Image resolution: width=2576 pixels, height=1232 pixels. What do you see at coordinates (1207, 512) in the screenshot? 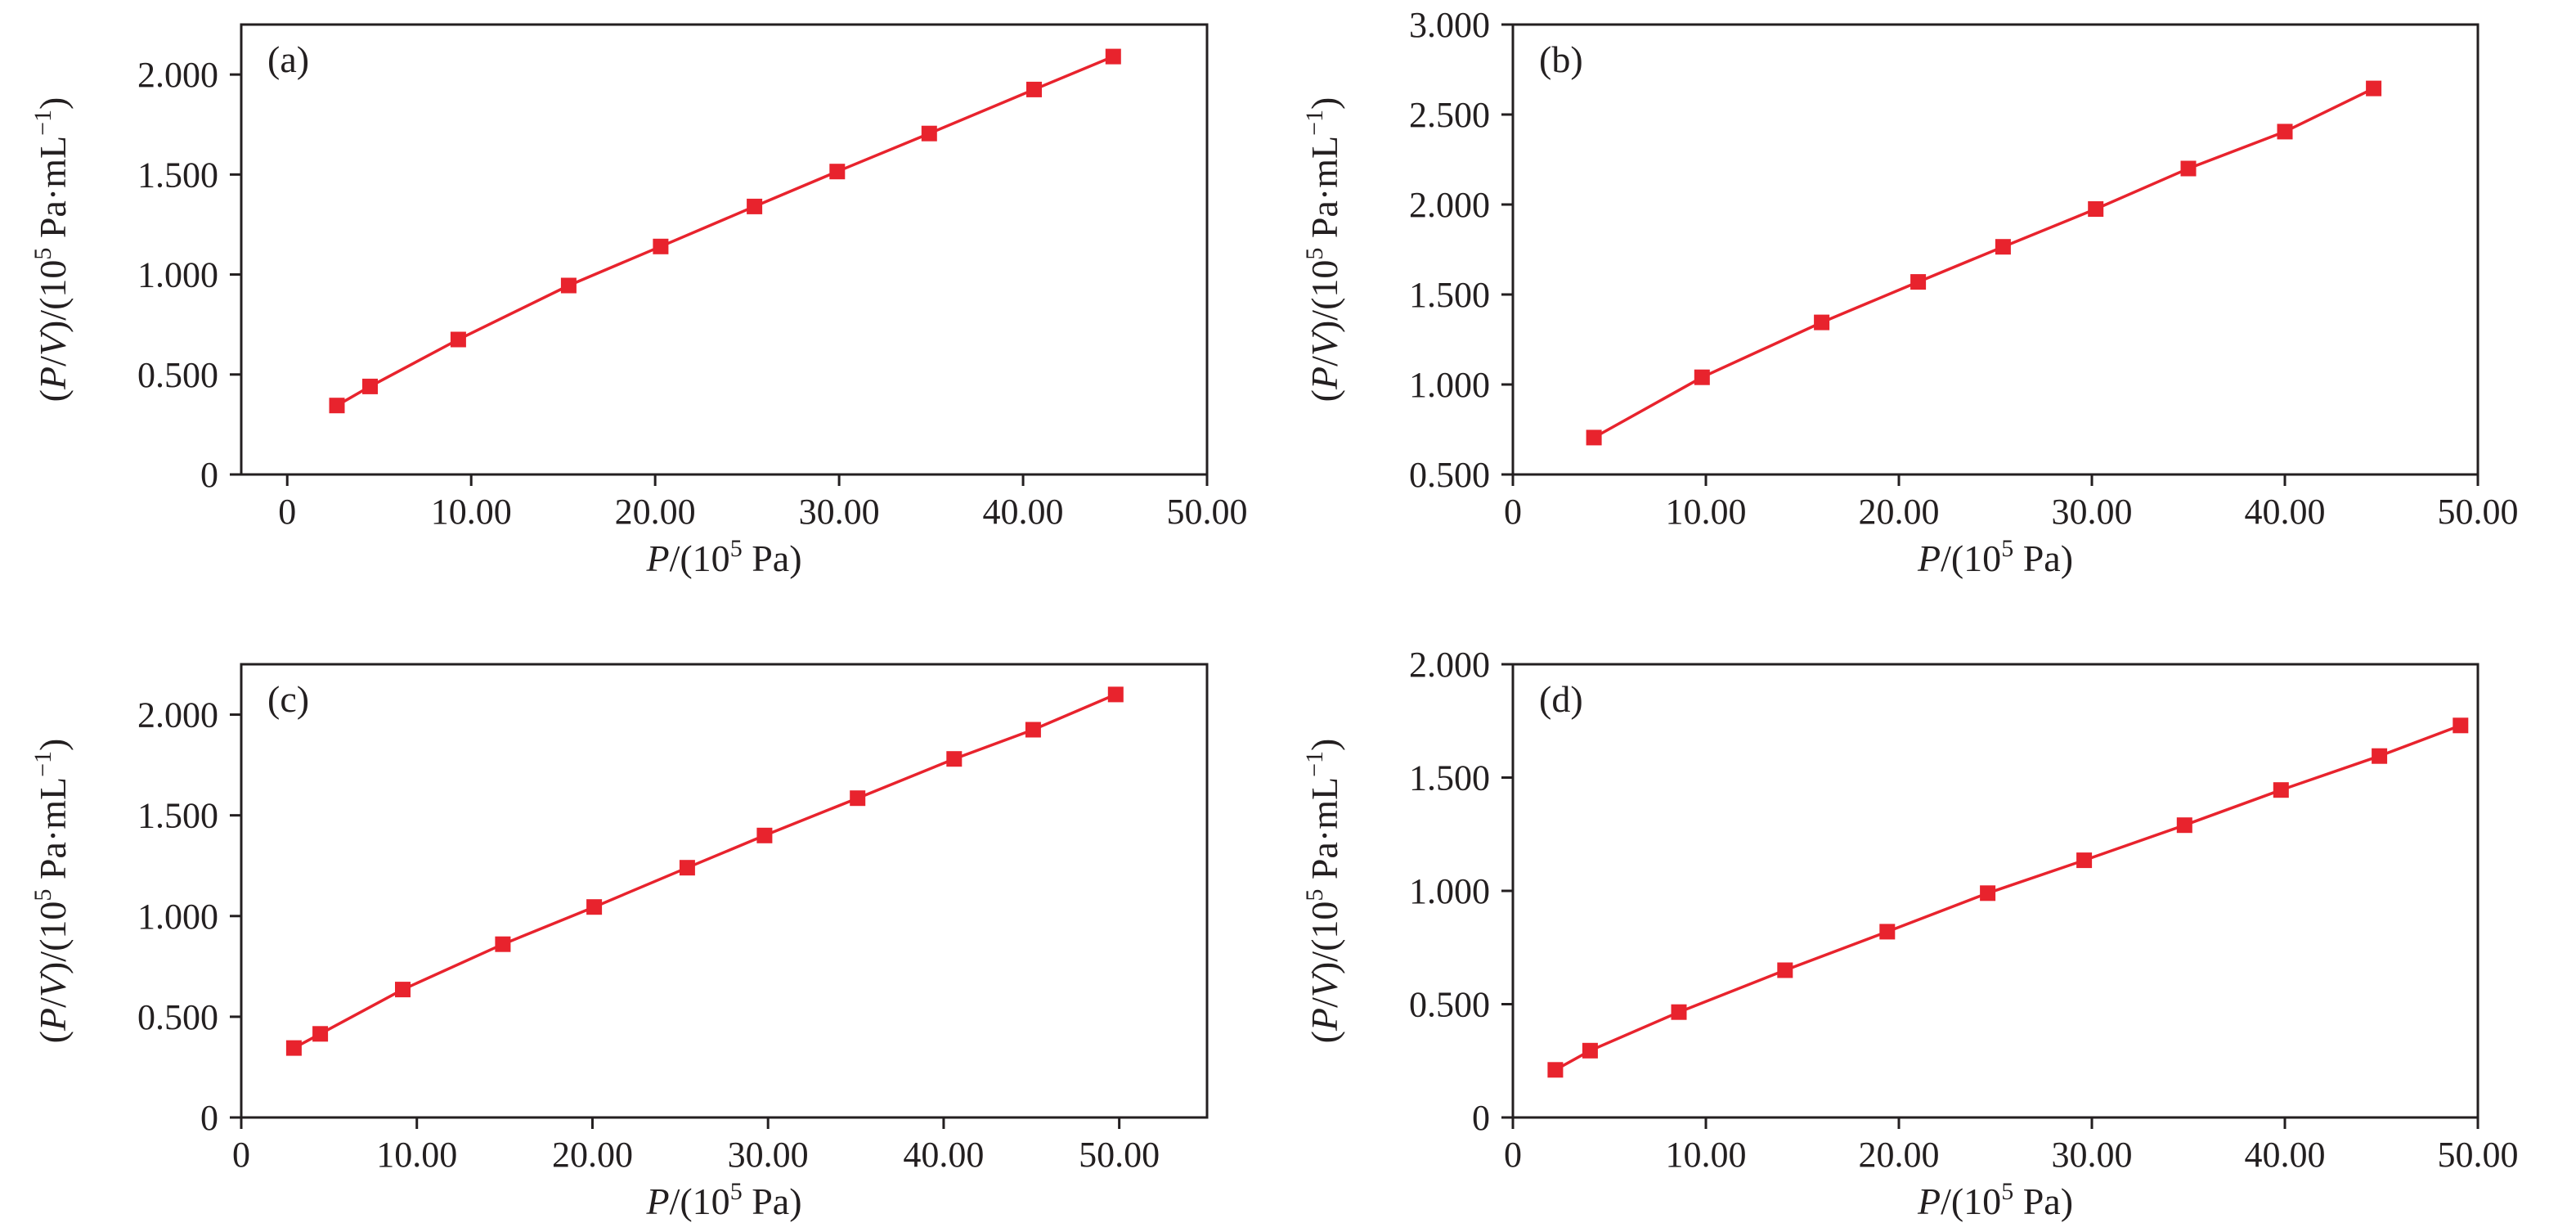
I see `x-tick-label: 50.00` at bounding box center [1207, 512].